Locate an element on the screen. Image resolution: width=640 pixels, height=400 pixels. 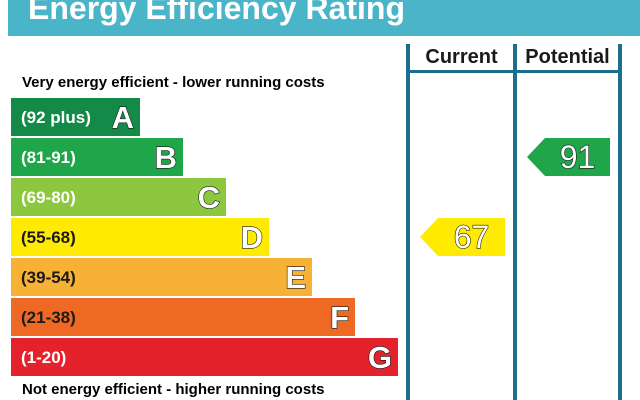
band-c-range: (69-80) is located at coordinates (48, 197).